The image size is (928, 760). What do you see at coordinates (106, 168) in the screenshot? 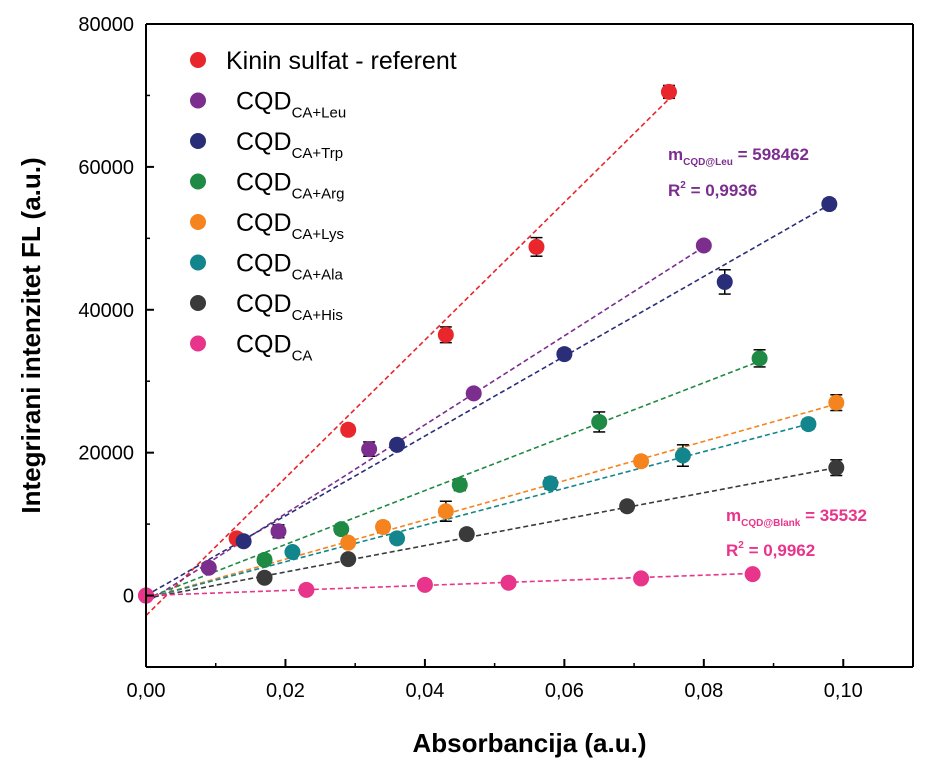
I see `y-tick-label: 60000` at bounding box center [106, 168].